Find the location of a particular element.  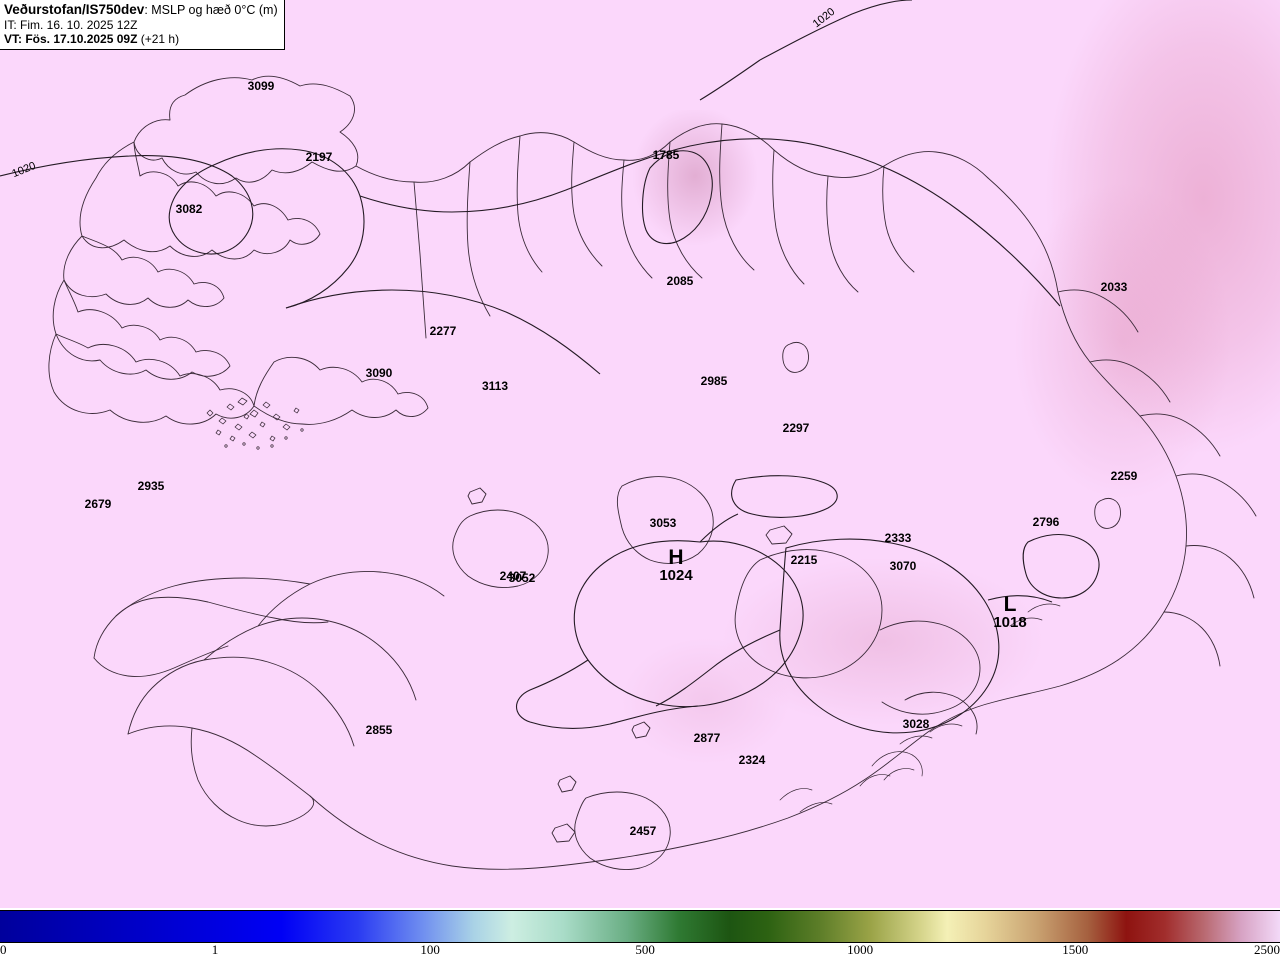

colorbar-tick: 1000 is located at coordinates (860, 949).